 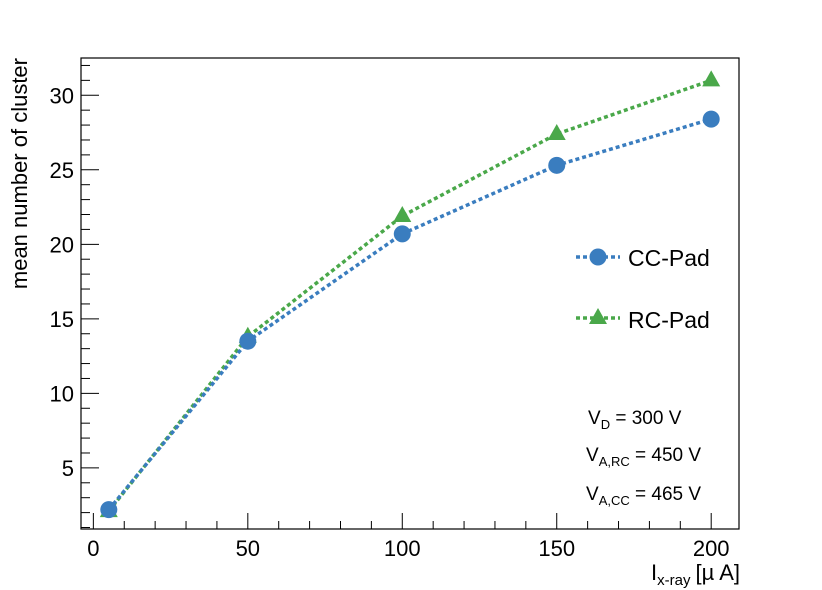 What do you see at coordinates (654, 572) in the screenshot?
I see `x-axis-title-main: I` at bounding box center [654, 572].